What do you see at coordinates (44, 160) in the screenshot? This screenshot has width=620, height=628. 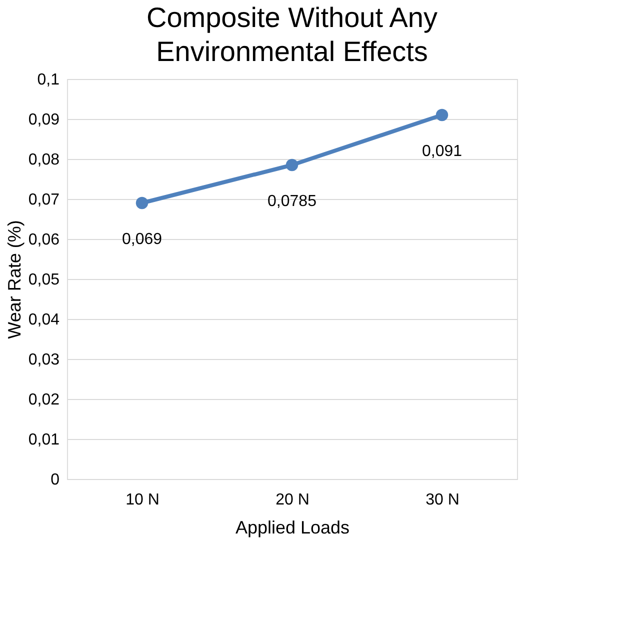 I see `y-tick-label: 0,08` at bounding box center [44, 160].